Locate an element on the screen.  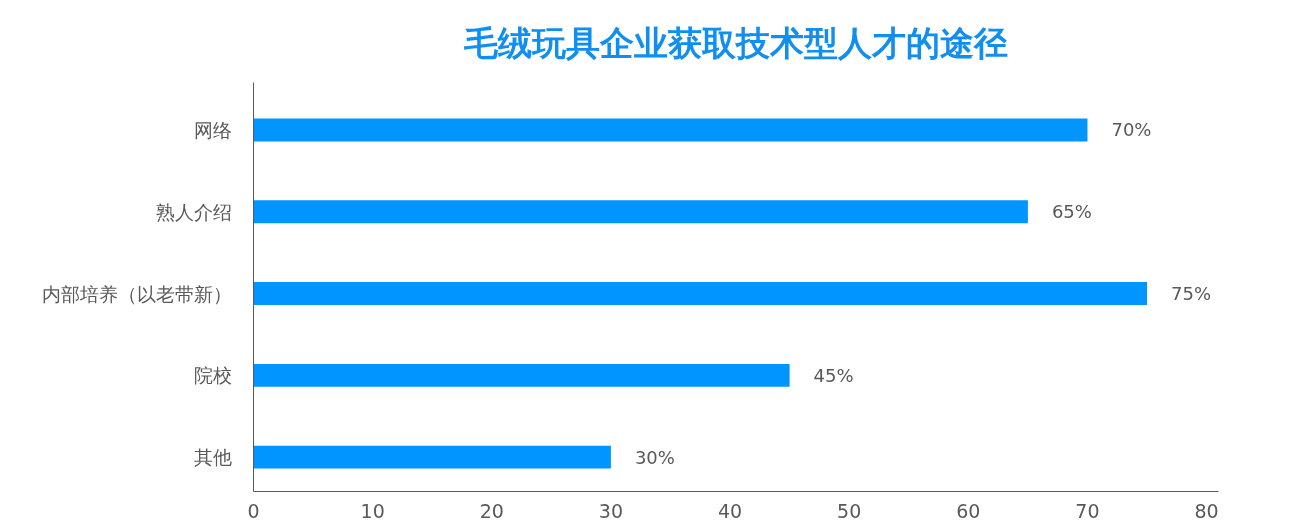
y-tick-label: 其他 is located at coordinates (212, 457).